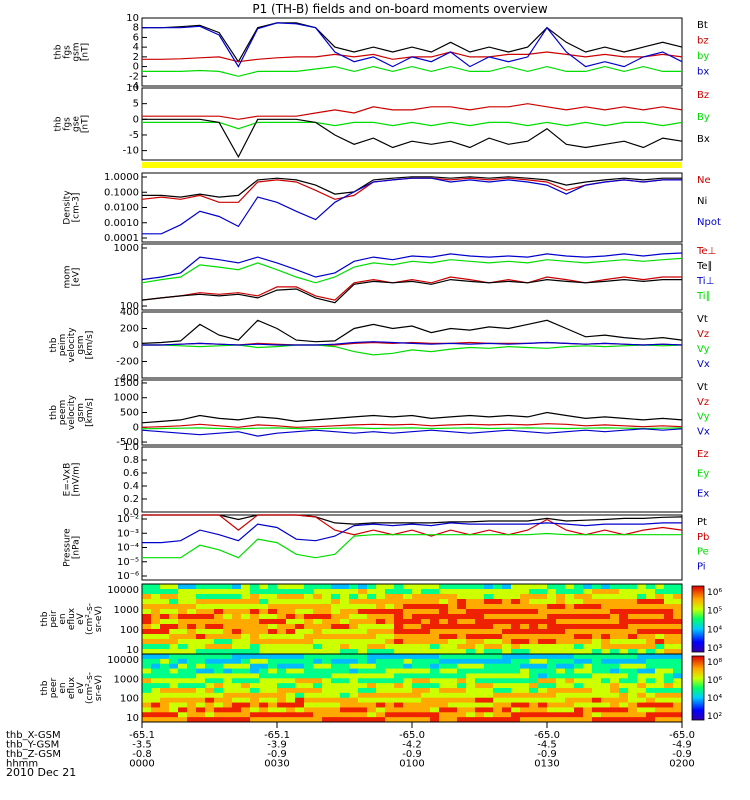  I want to click on legend-Vt: Vt, so click(702, 319).